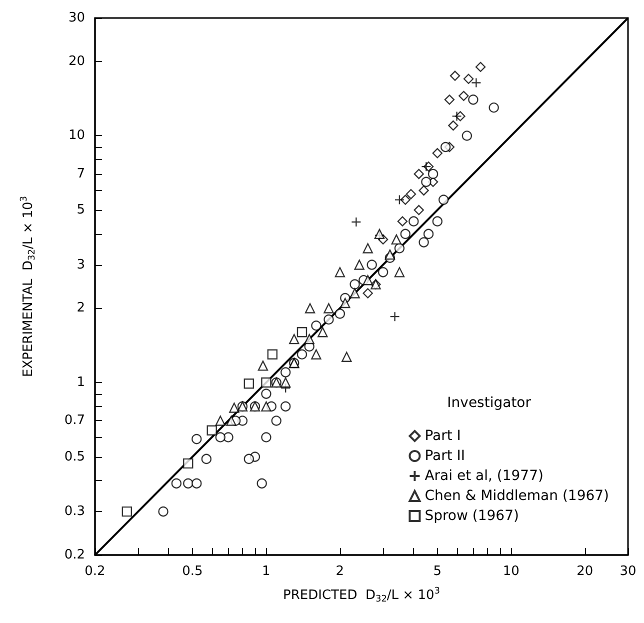 This screenshot has height=623, width=644. What do you see at coordinates (445, 456) in the screenshot?
I see `legend-label: Part II` at bounding box center [445, 456].